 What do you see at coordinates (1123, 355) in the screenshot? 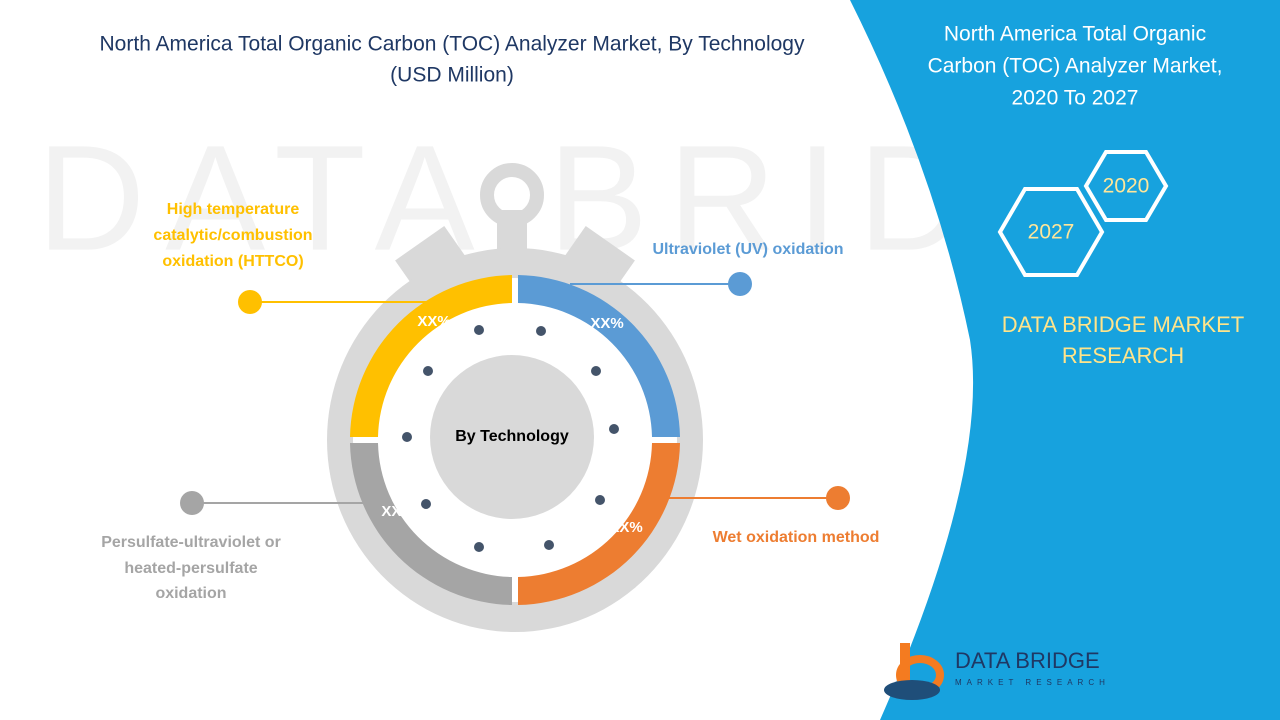
I see `brand-text: RESEARCH` at bounding box center [1123, 355].